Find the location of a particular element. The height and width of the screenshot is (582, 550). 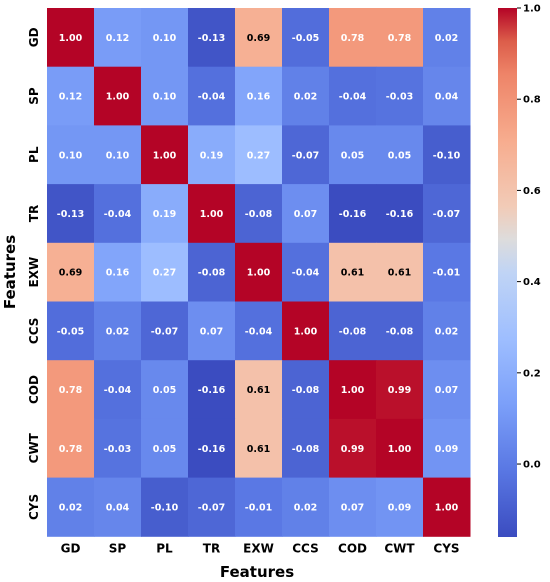

cell-value-label: 0.78 is located at coordinates (400, 38).